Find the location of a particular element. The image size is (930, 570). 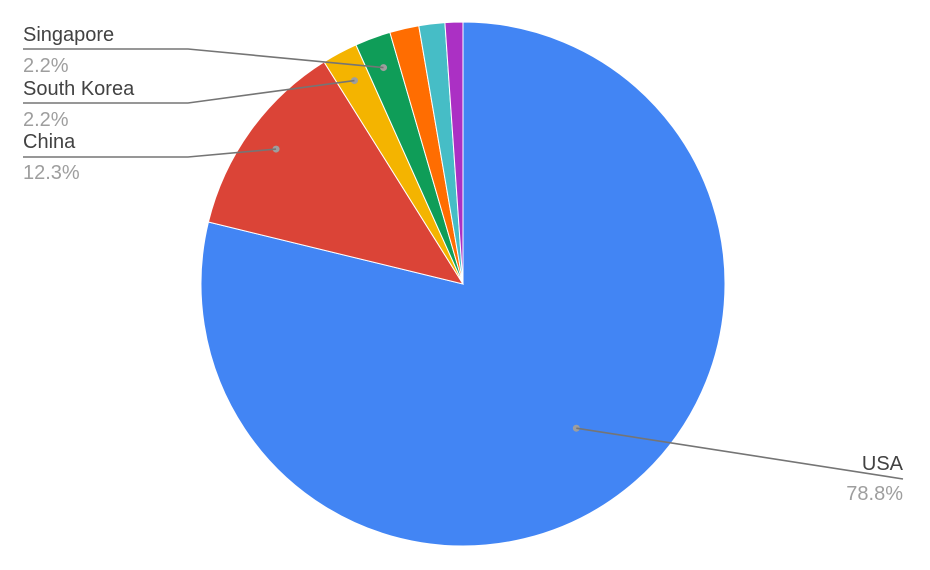

slice-percent-china: 12.3% is located at coordinates (51, 173).